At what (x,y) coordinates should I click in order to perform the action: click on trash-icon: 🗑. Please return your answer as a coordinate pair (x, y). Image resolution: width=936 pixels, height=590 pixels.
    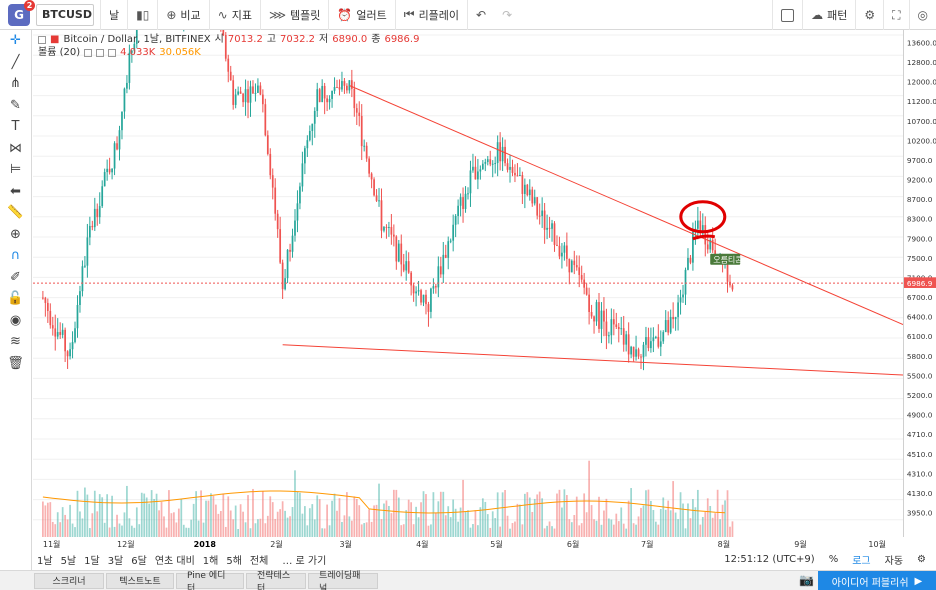
    Looking at the image, I should click on (15, 363).